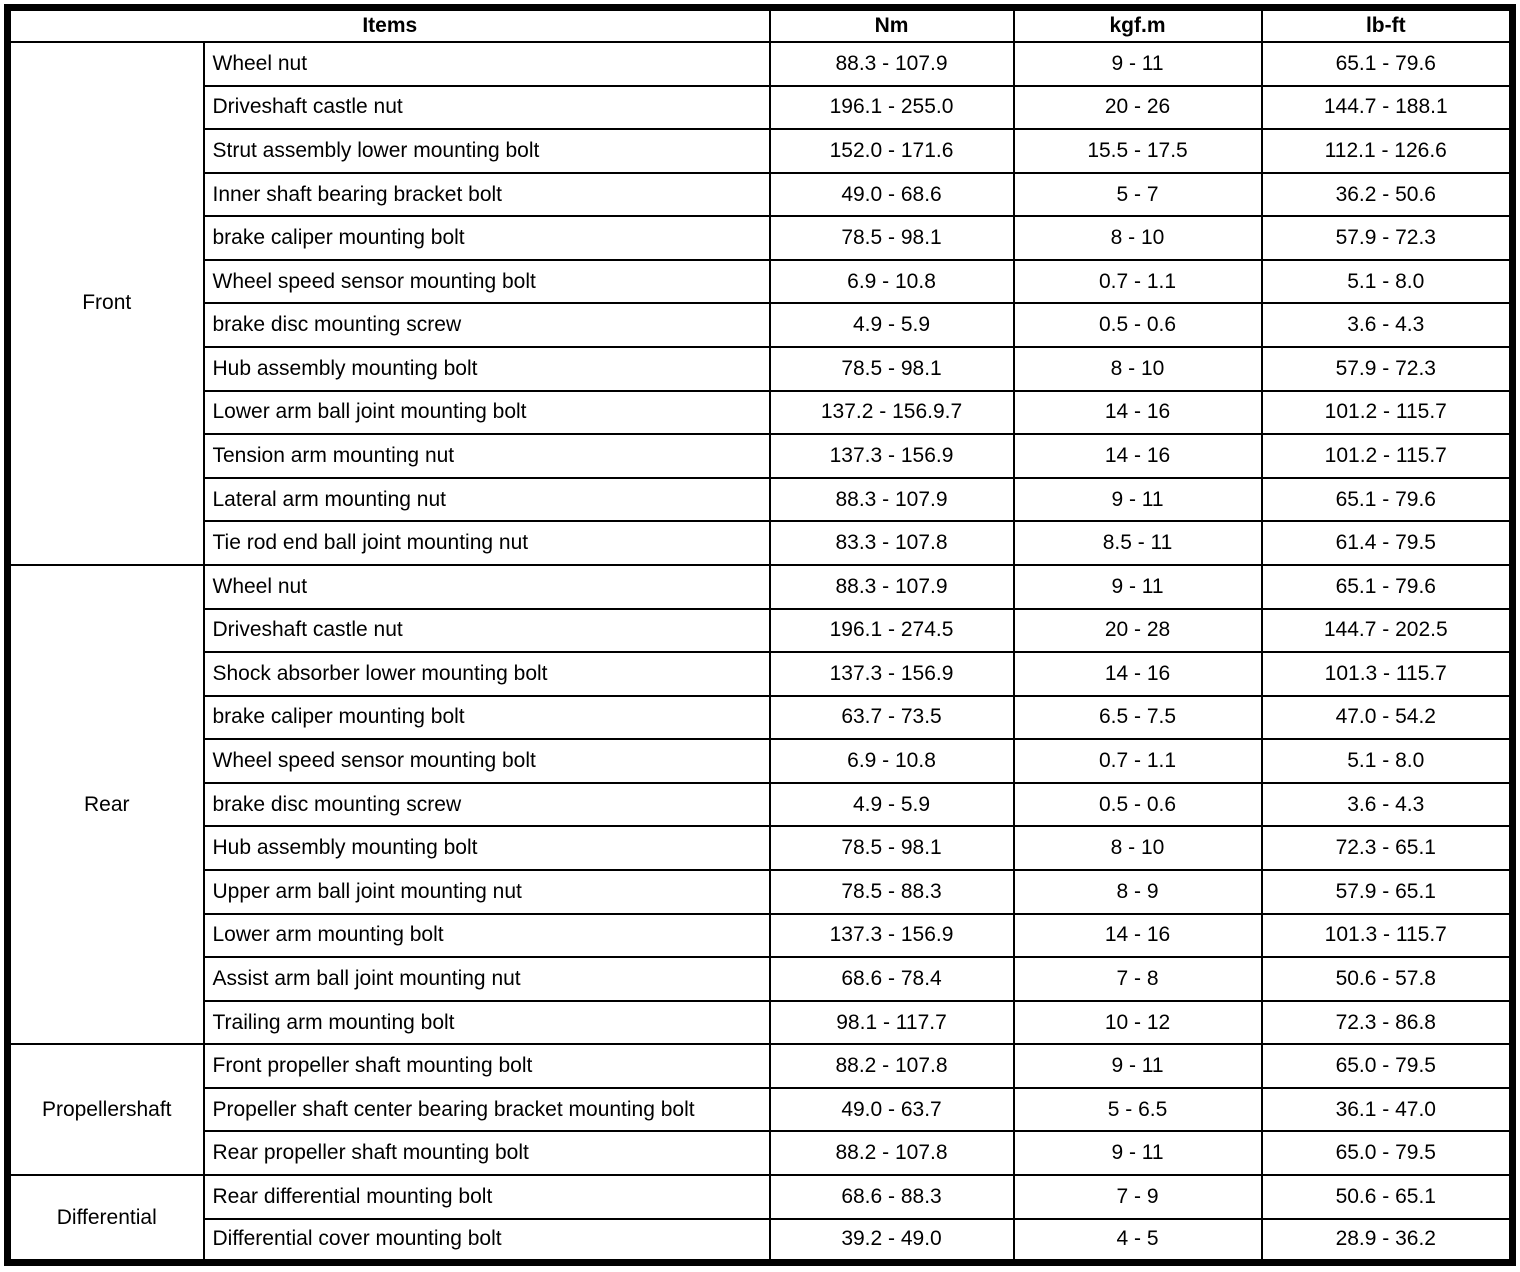 This screenshot has width=1520, height=1272. I want to click on item-cell: Trailing arm mounting bolt, so click(486, 1022).